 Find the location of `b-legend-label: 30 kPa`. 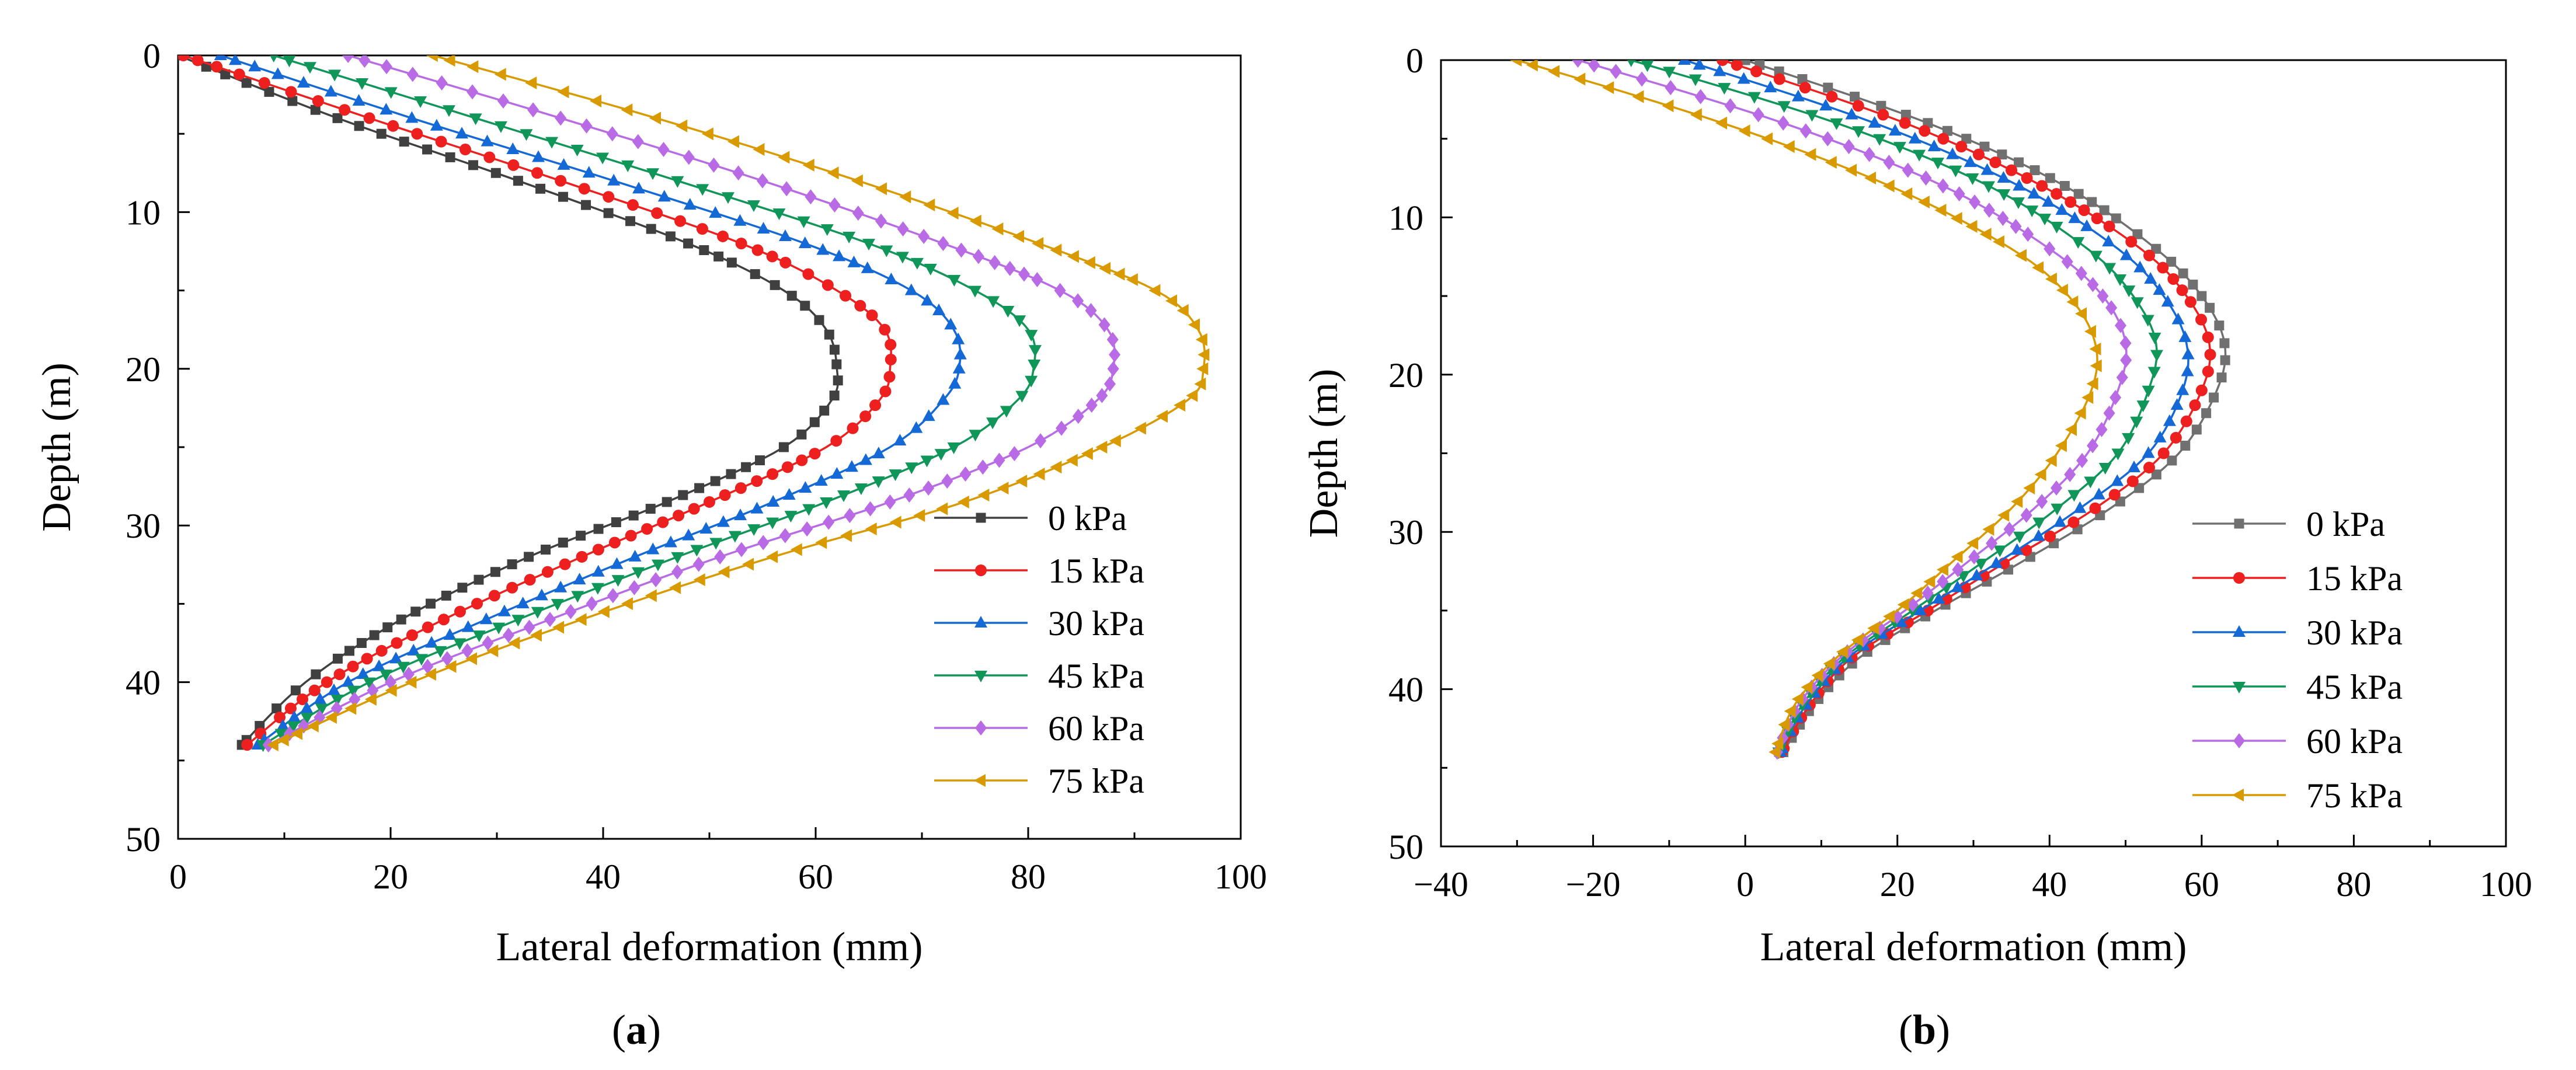

b-legend-label: 30 kPa is located at coordinates (2354, 633).